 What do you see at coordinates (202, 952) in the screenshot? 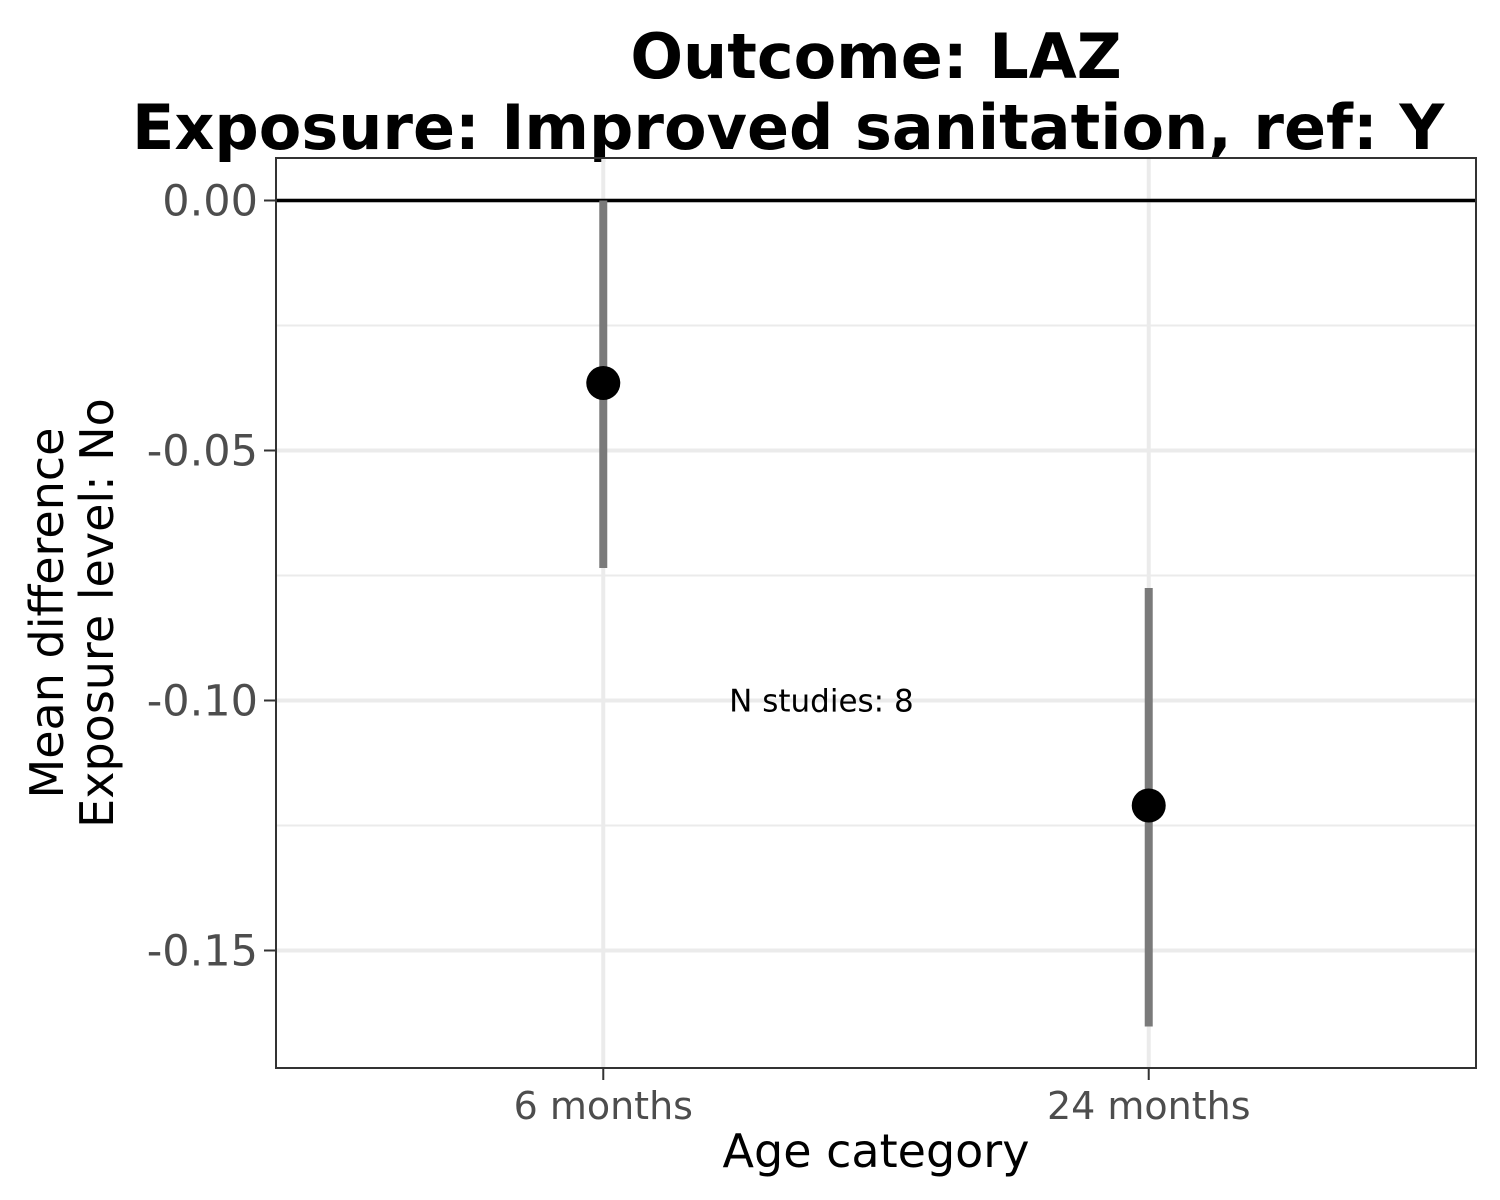
I see `y-tick-label: -0.15` at bounding box center [202, 952].